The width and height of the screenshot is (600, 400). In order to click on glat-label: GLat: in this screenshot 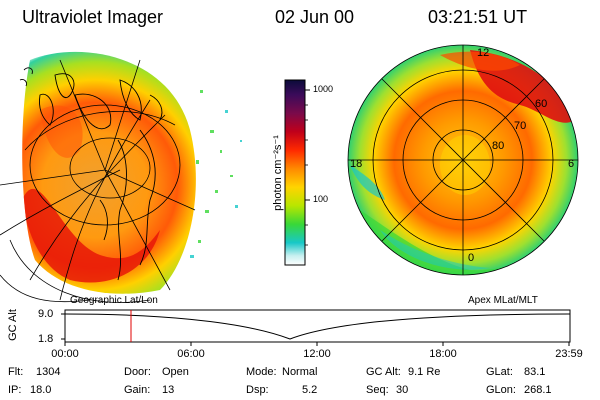, I will do `click(499, 372)`.